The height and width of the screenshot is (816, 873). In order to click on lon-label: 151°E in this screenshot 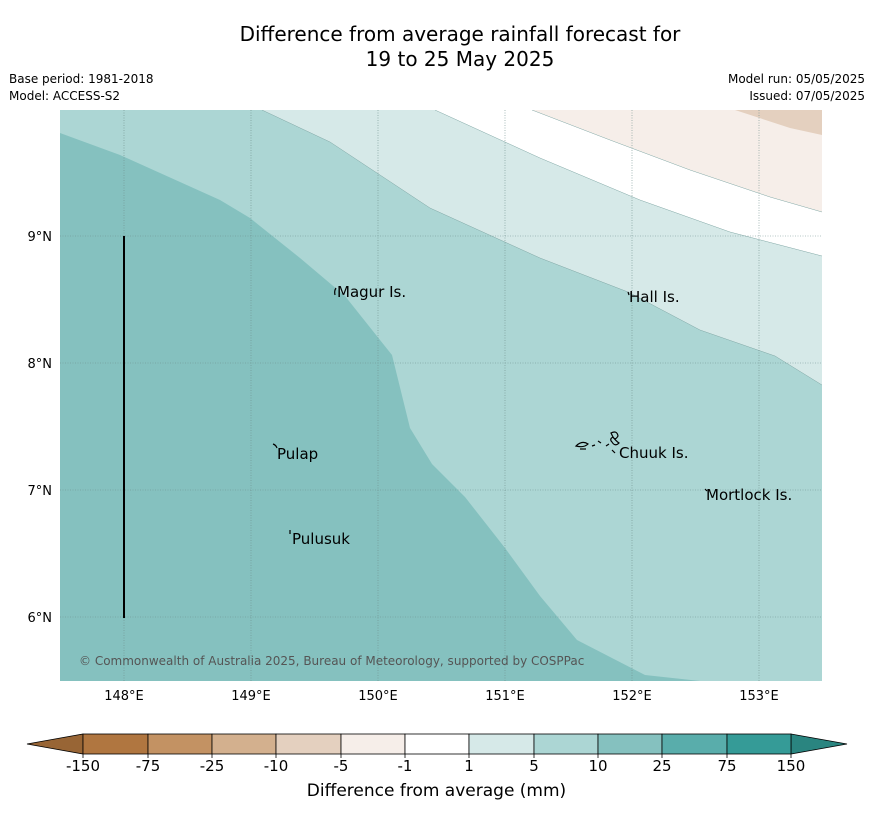, I will do `click(505, 696)`.